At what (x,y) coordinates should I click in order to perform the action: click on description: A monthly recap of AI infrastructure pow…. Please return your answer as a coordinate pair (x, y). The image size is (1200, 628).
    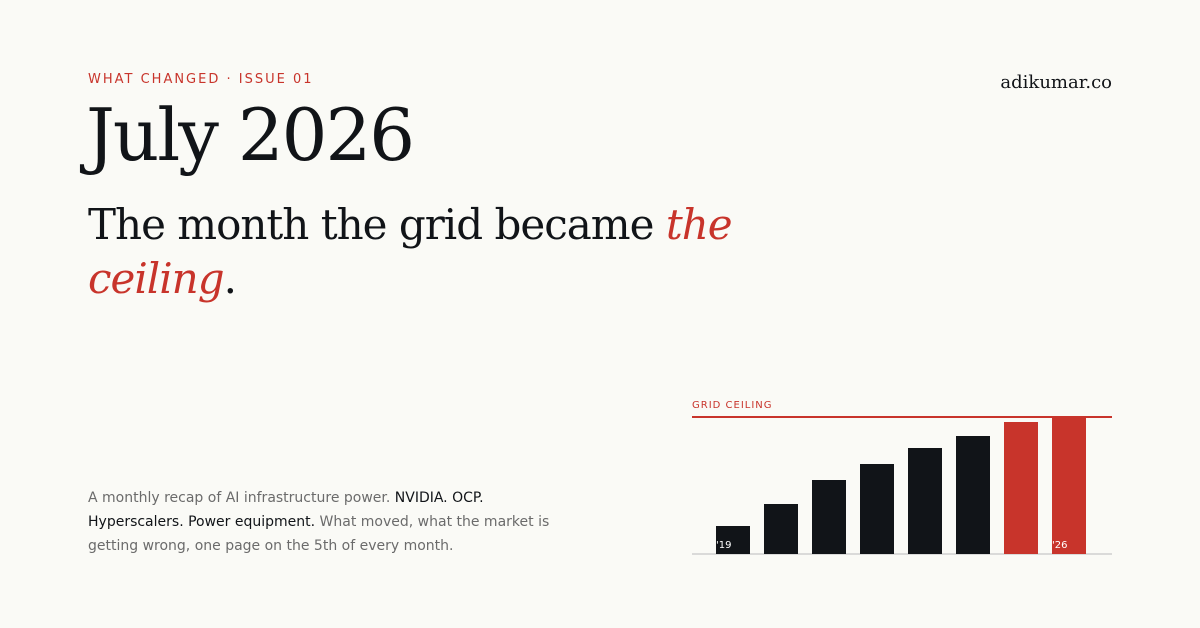
    Looking at the image, I should click on (323, 522).